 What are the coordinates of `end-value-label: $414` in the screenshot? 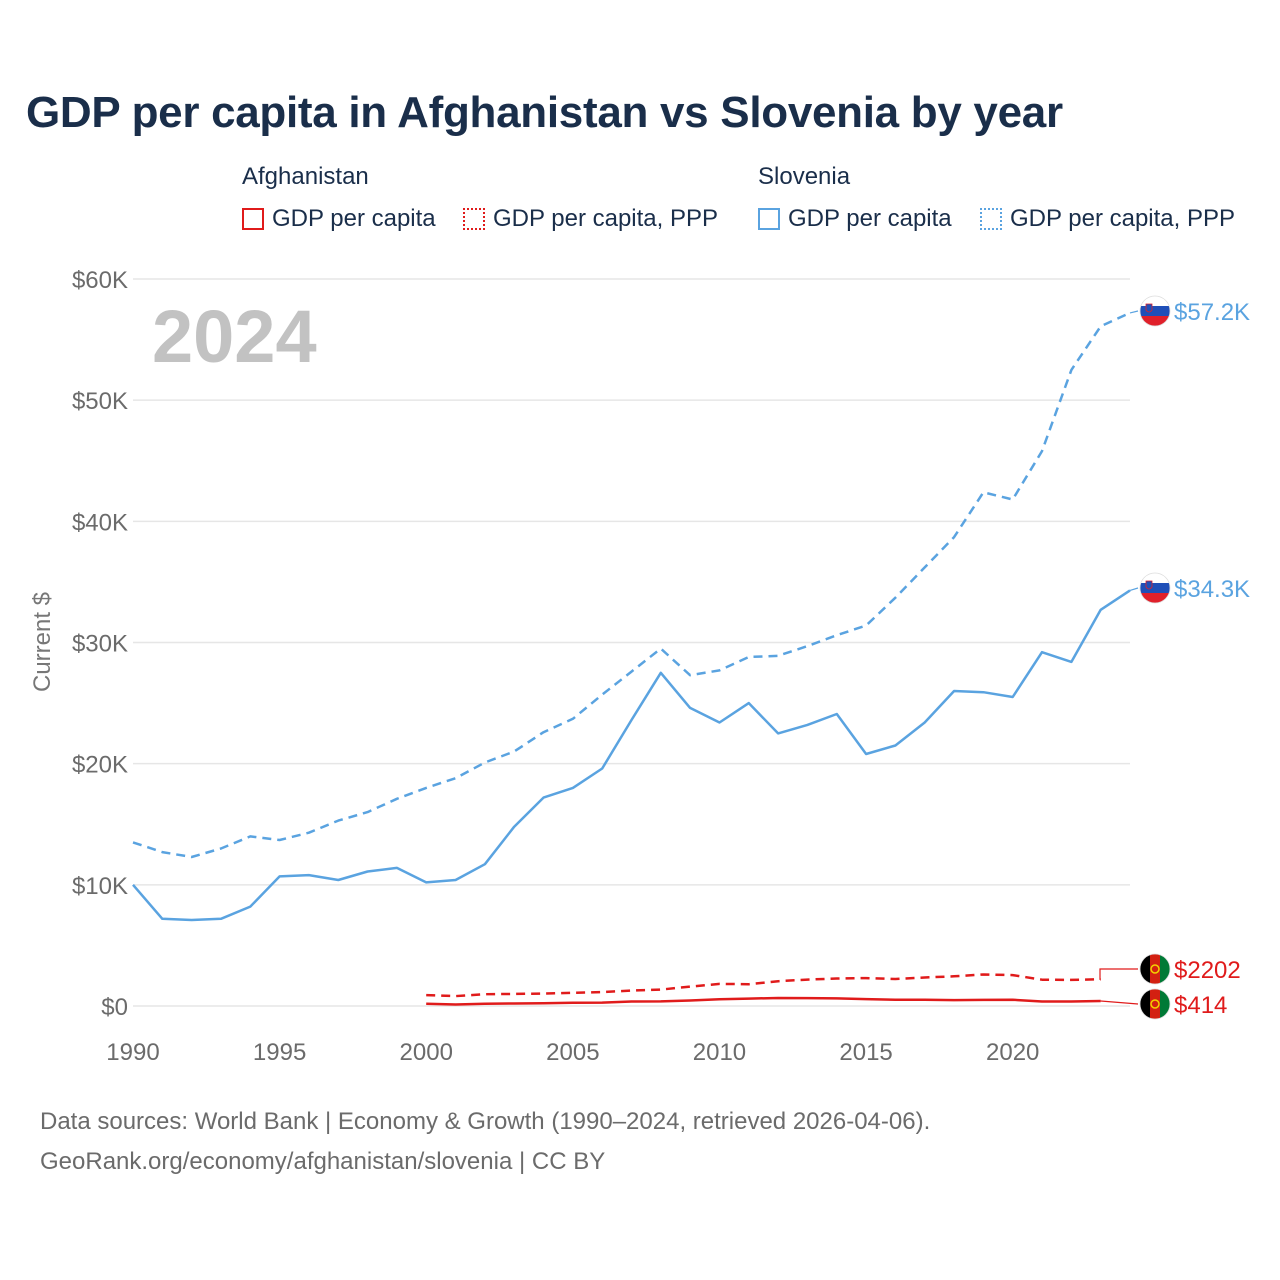 It's located at (1200, 1005).